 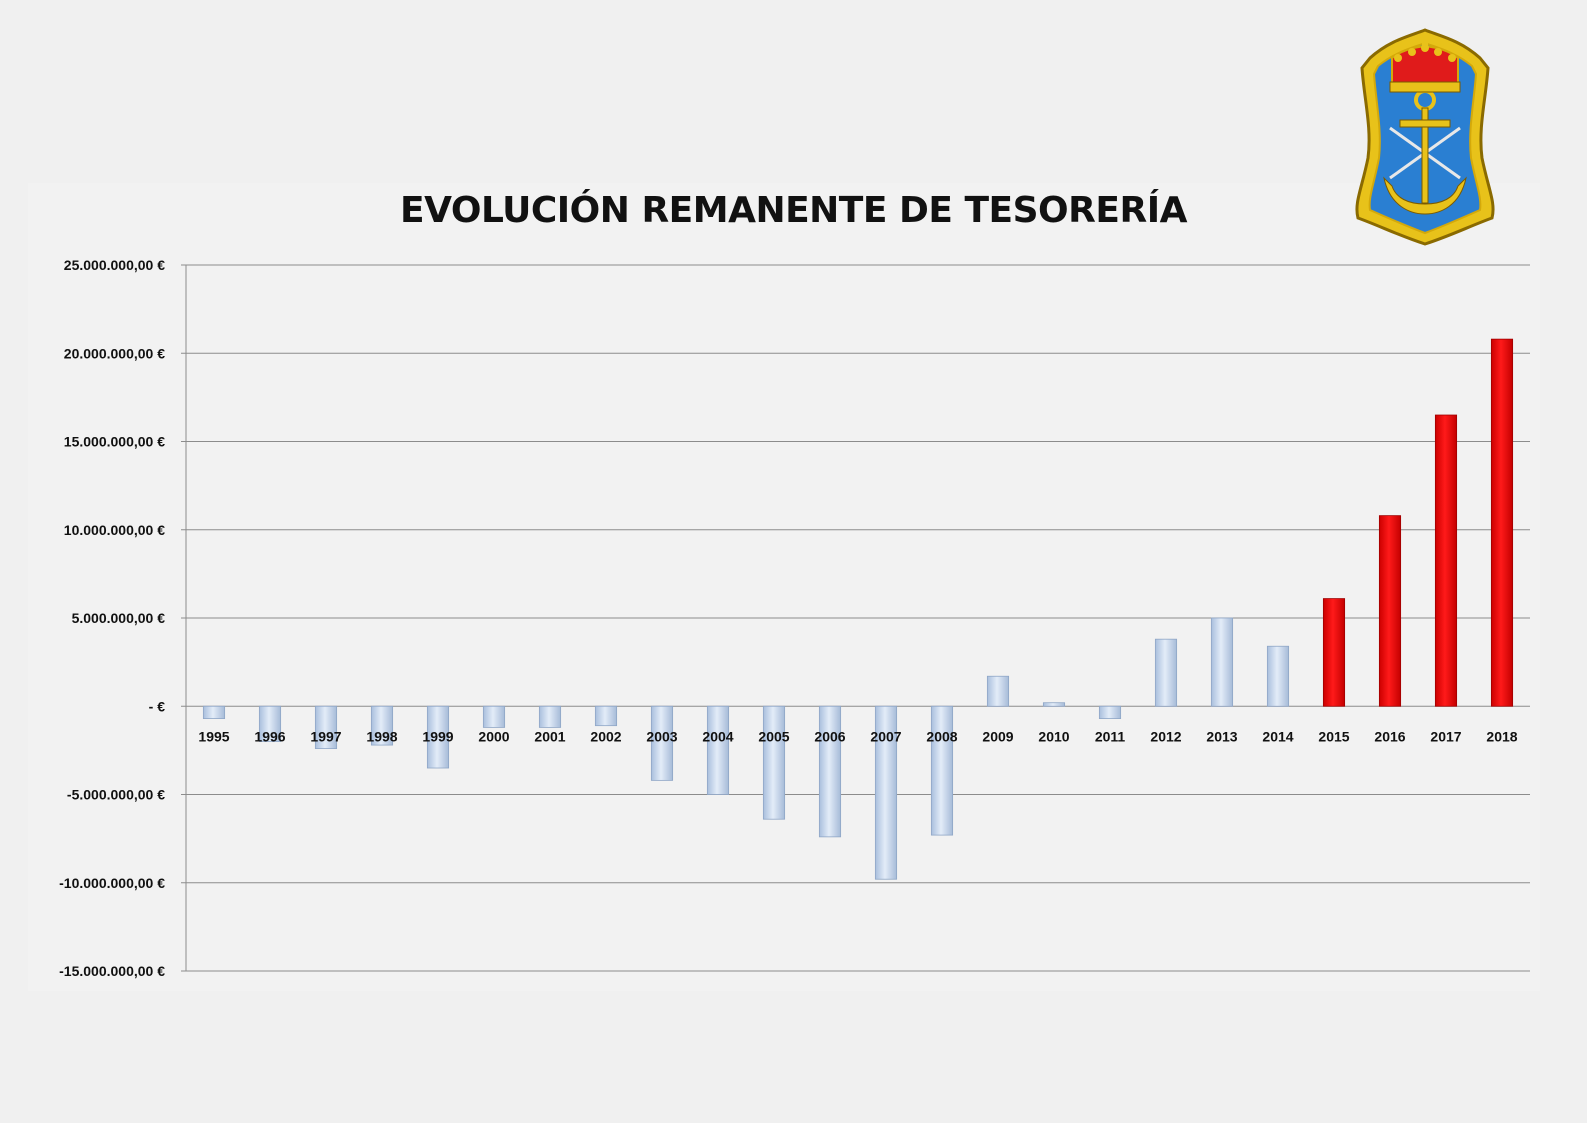 What do you see at coordinates (830, 771) in the screenshot?
I see `bar-2006` at bounding box center [830, 771].